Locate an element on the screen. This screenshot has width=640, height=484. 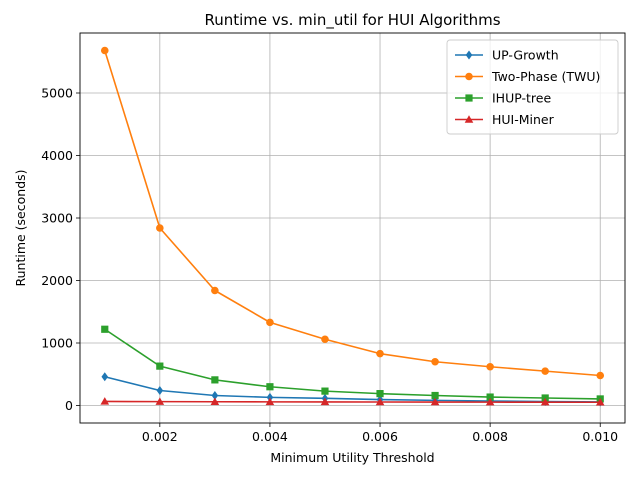
legend-label: Two-Phase (TWU) is located at coordinates (545, 76).